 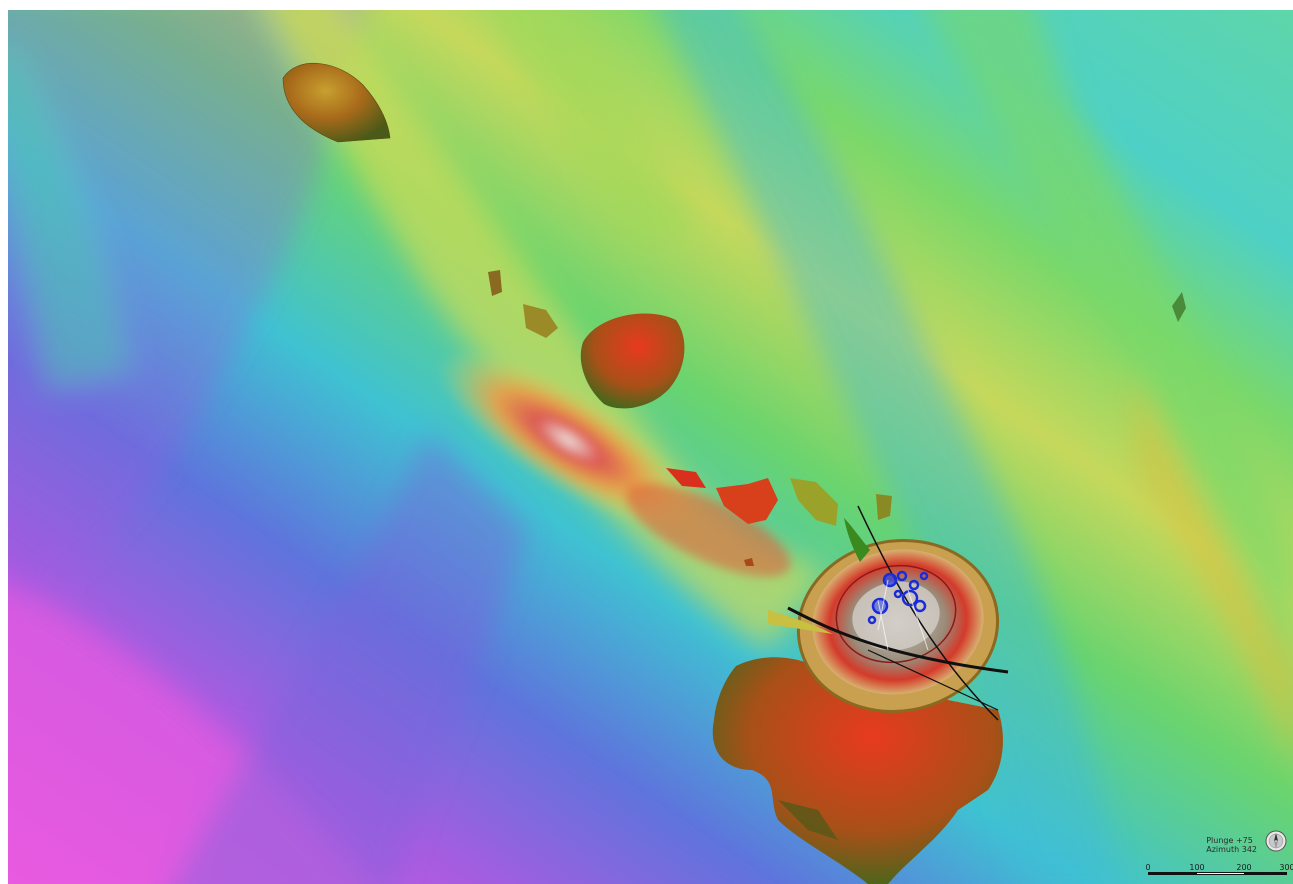 I want to click on scale-tick: 300, so click(x=1286, y=867).